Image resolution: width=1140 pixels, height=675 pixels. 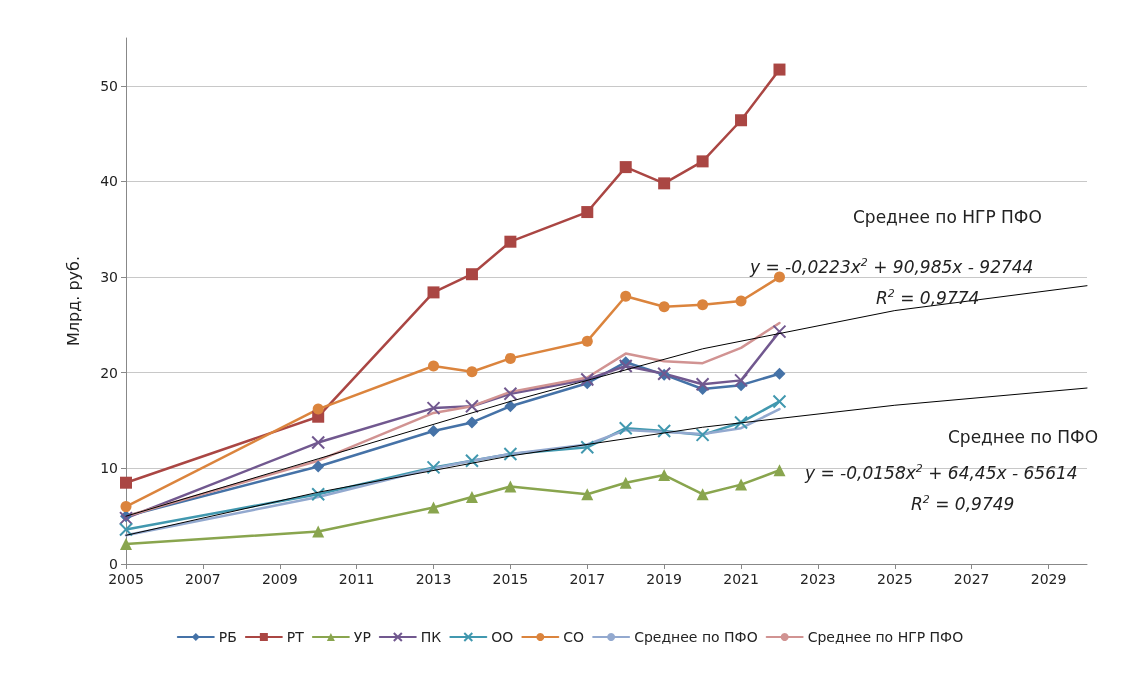 What do you see at coordinates (109, 85) in the screenshot?
I see `y-tick-label: 50` at bounding box center [109, 85].